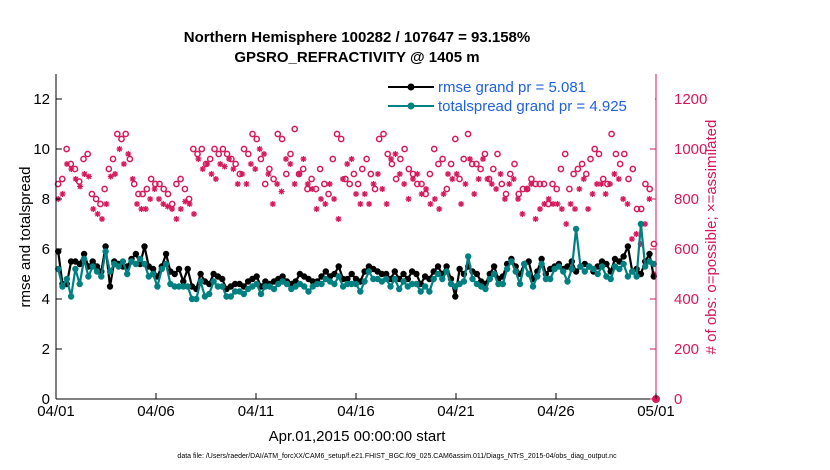  Describe the element at coordinates (25, 237) in the screenshot. I see `y-axis-label-left: rmse and totalspread` at that location.